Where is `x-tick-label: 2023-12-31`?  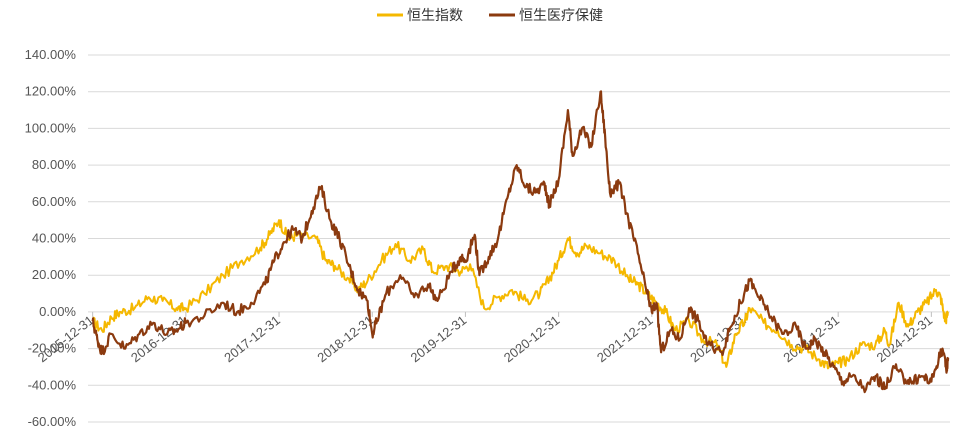
x-tick-label: 2023-12-31 is located at coordinates (811, 338).